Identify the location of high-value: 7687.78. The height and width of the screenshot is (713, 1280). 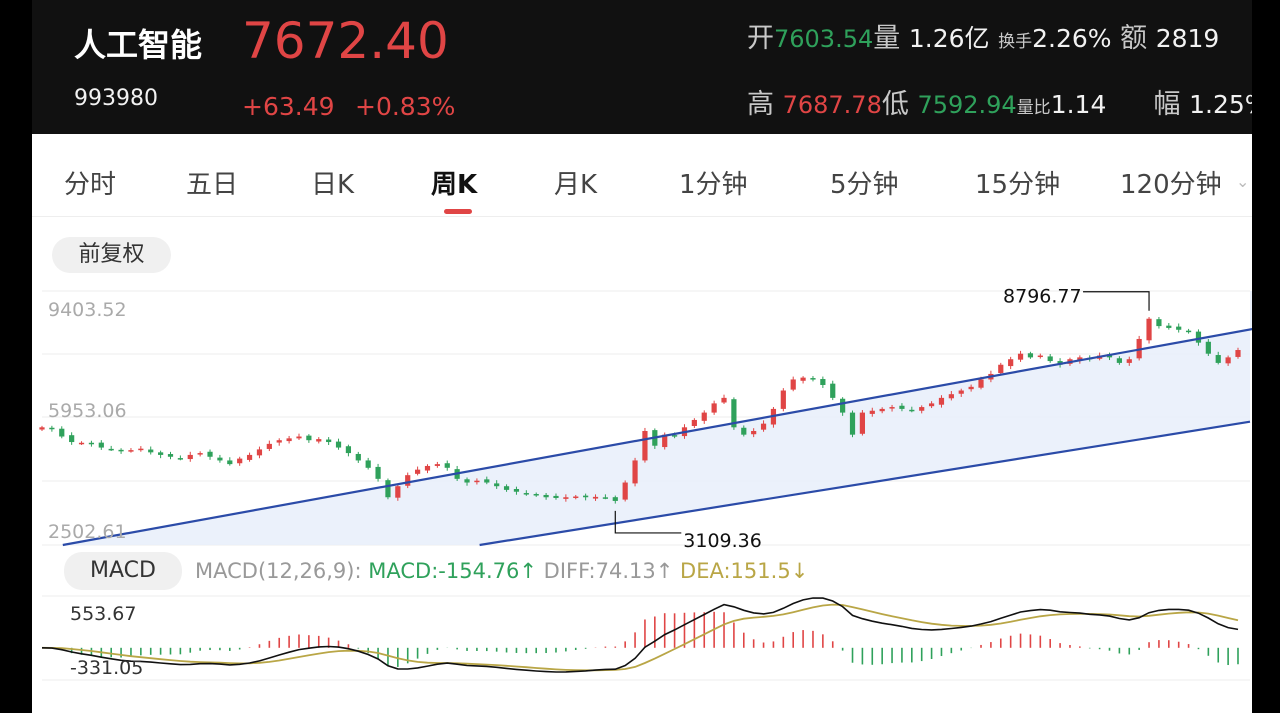
(832, 105).